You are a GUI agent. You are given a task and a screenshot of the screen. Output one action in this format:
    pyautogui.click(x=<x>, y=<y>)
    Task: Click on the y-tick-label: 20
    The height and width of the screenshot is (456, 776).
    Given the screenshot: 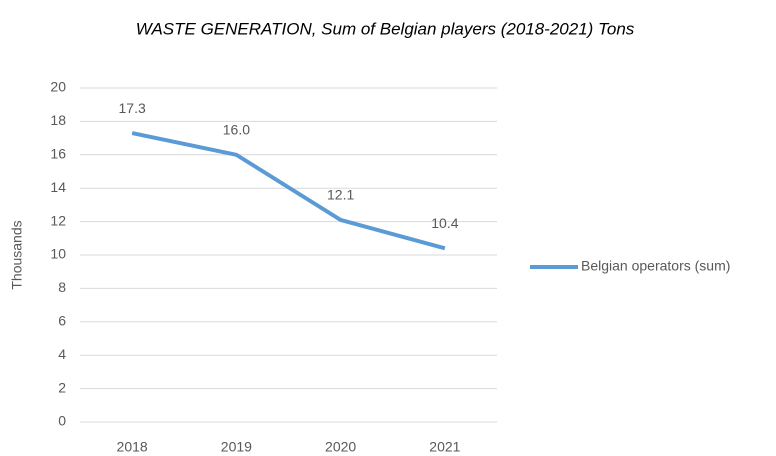 What is the action you would take?
    pyautogui.click(x=58, y=87)
    